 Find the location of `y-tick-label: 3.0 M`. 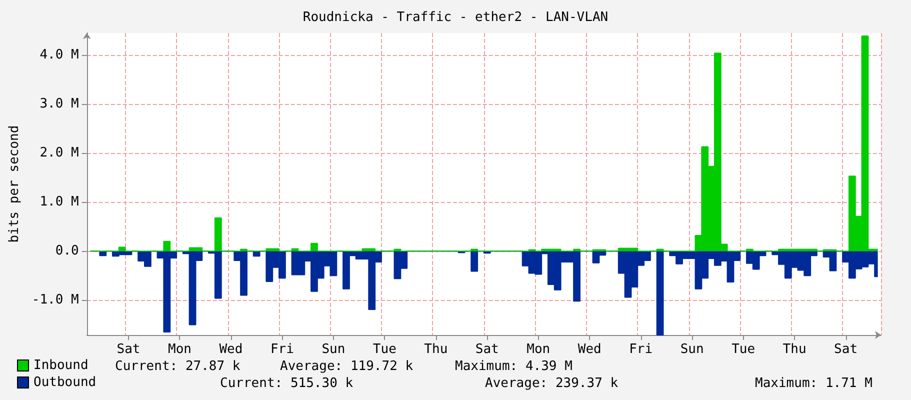

y-tick-label: 3.0 M is located at coordinates (60, 104).